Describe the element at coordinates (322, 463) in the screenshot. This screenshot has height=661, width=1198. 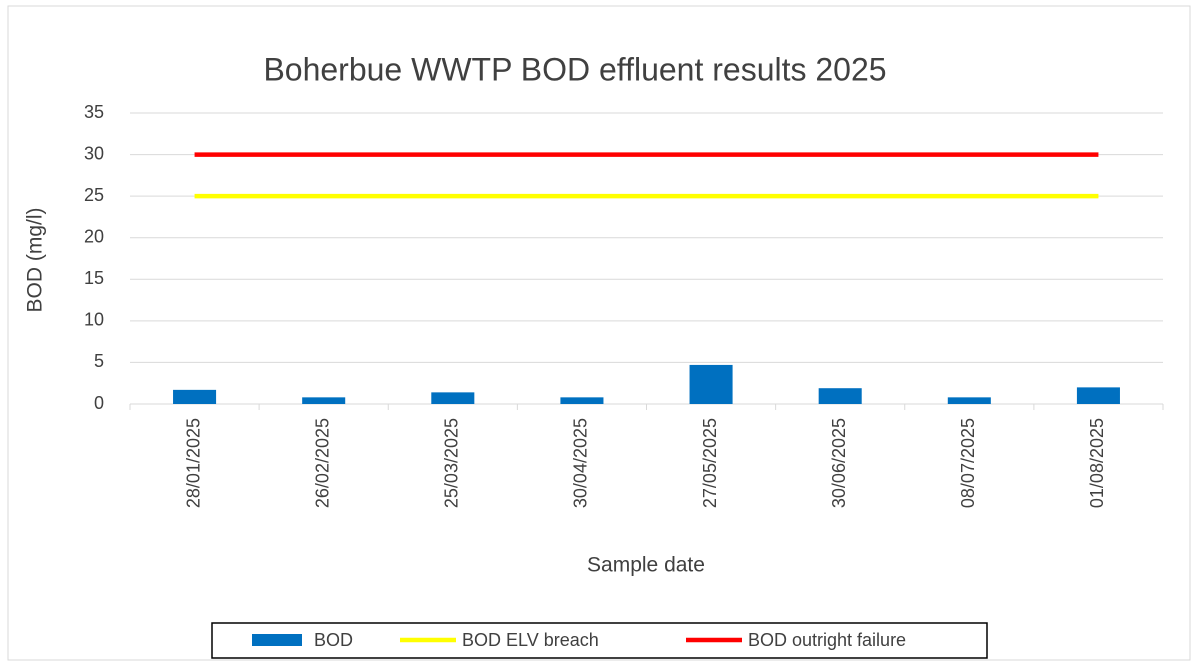
I see `x-tick-label: 26/02/2025` at that location.